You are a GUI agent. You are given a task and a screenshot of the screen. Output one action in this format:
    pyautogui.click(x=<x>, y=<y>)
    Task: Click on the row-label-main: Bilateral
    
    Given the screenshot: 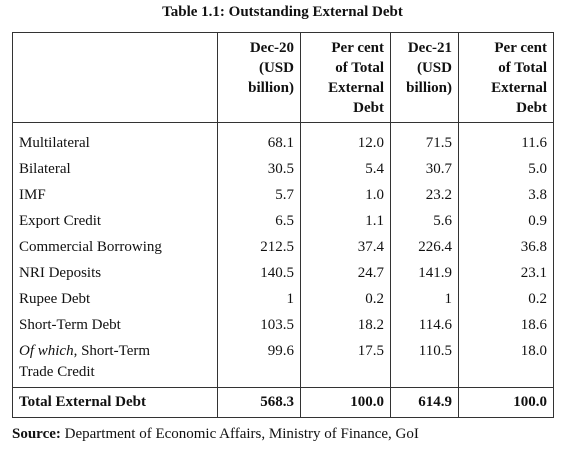 What is the action you would take?
    pyautogui.click(x=45, y=169)
    